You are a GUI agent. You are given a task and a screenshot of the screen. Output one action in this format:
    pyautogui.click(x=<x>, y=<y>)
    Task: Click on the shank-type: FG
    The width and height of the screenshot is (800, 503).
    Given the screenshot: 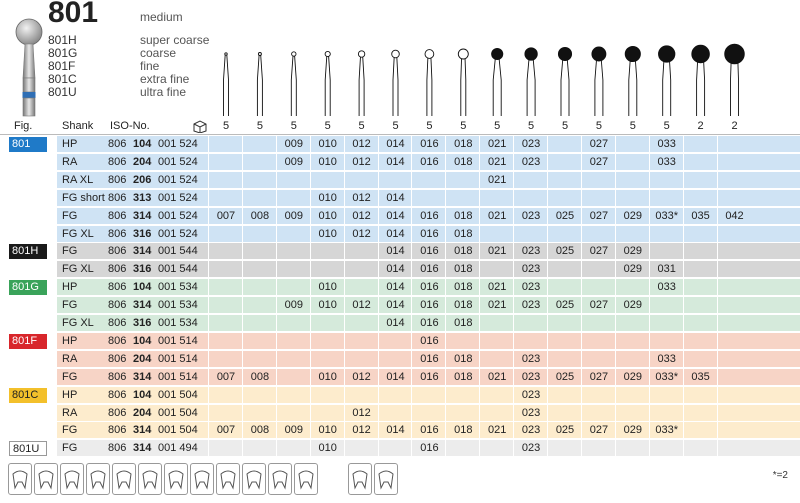 What is the action you would take?
    pyautogui.click(x=70, y=376)
    